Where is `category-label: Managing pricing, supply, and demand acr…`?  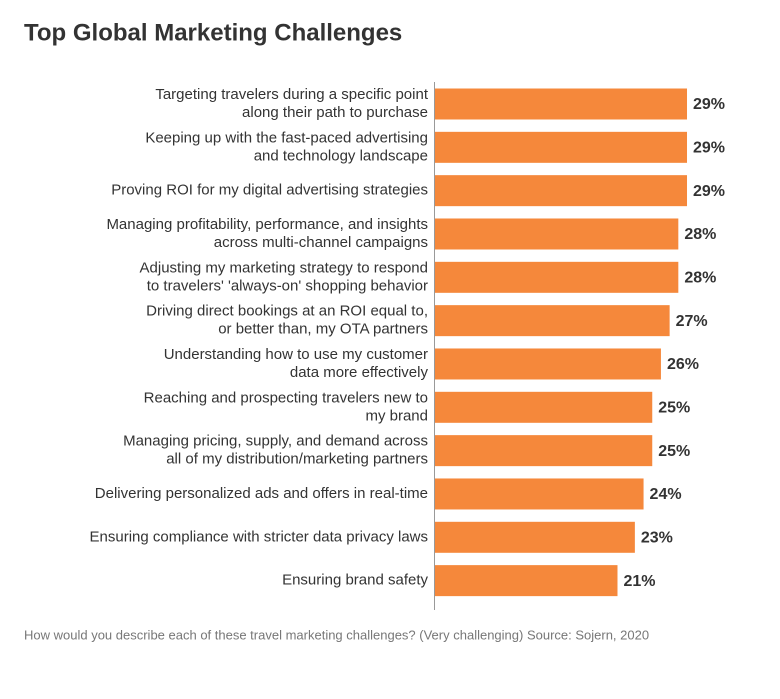
category-label: Managing pricing, supply, and demand acr… is located at coordinates (275, 450).